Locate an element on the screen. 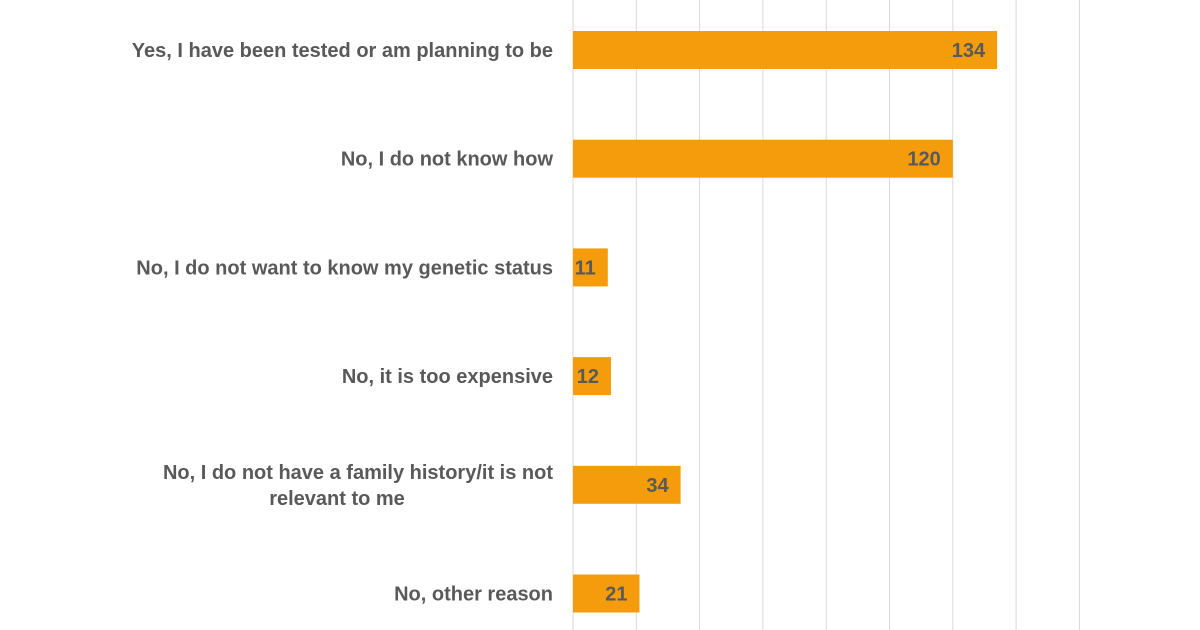 This screenshot has height=630, width=1200. value-label: 34 is located at coordinates (657, 486).